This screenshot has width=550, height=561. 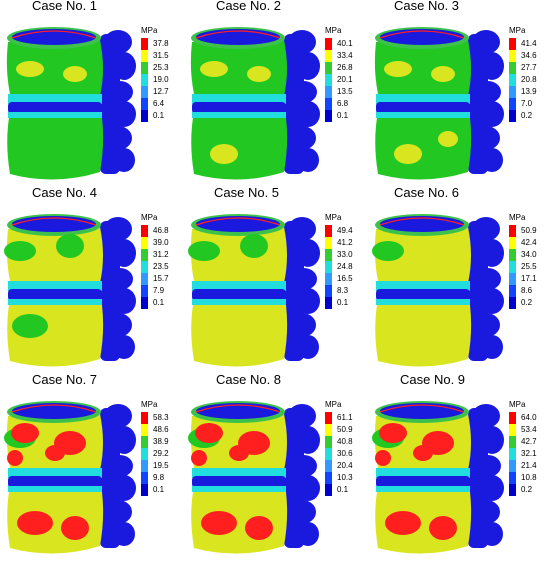 I want to click on legend-tick-label: 27.7, so click(x=529, y=67).